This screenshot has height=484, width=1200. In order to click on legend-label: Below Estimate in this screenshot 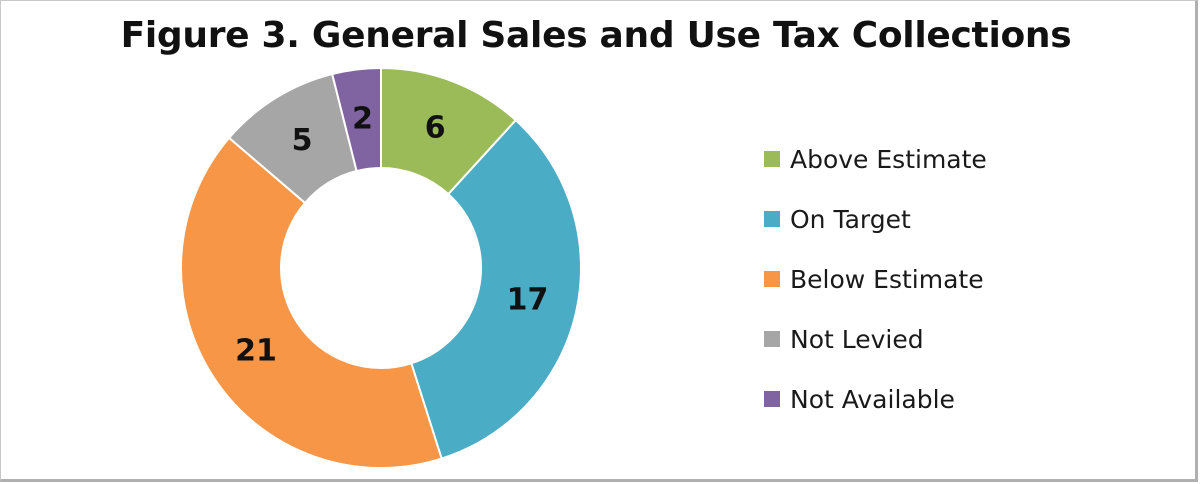, I will do `click(887, 279)`.